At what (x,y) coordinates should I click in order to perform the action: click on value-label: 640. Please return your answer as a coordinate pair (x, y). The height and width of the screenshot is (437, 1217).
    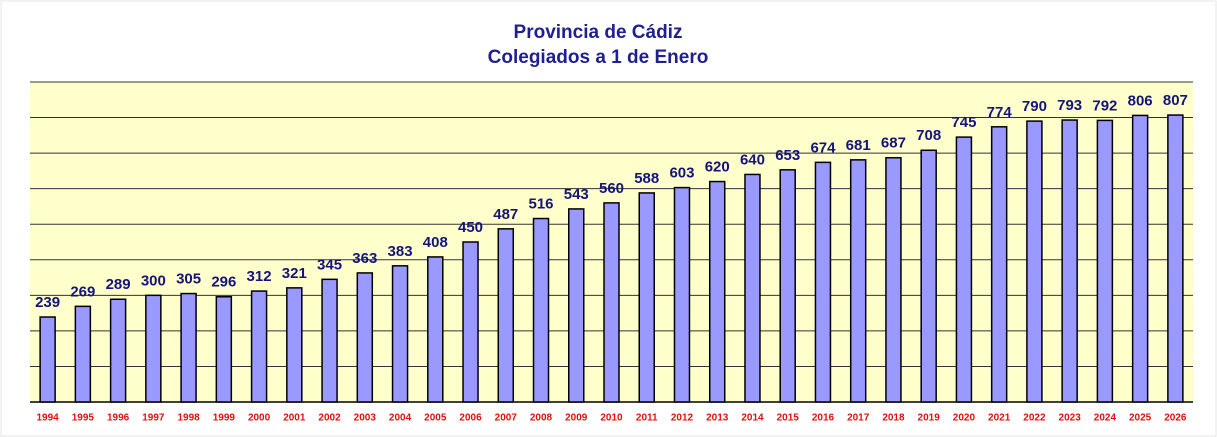
    Looking at the image, I should click on (752, 159).